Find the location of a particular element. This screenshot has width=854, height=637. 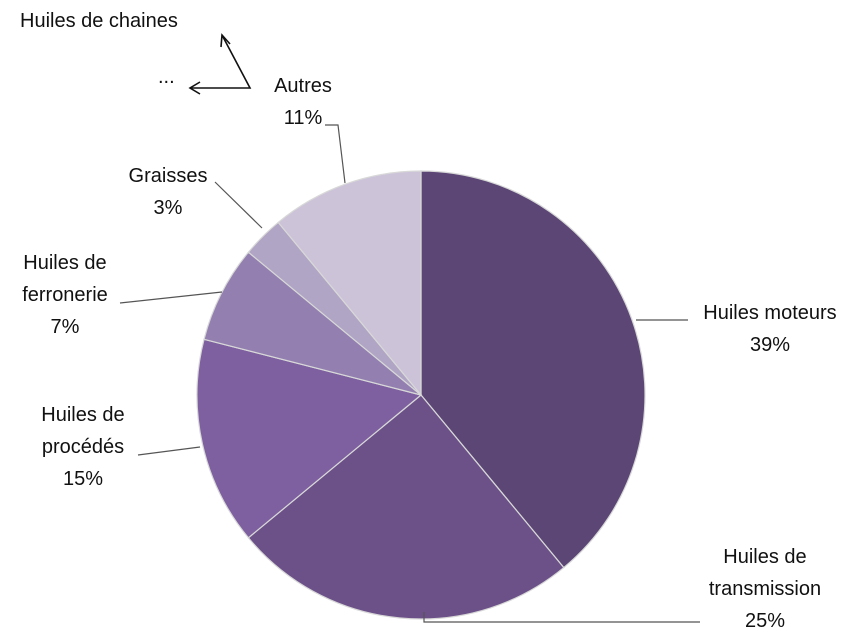

data-label: Huiles de transmission 25% is located at coordinates (765, 589).